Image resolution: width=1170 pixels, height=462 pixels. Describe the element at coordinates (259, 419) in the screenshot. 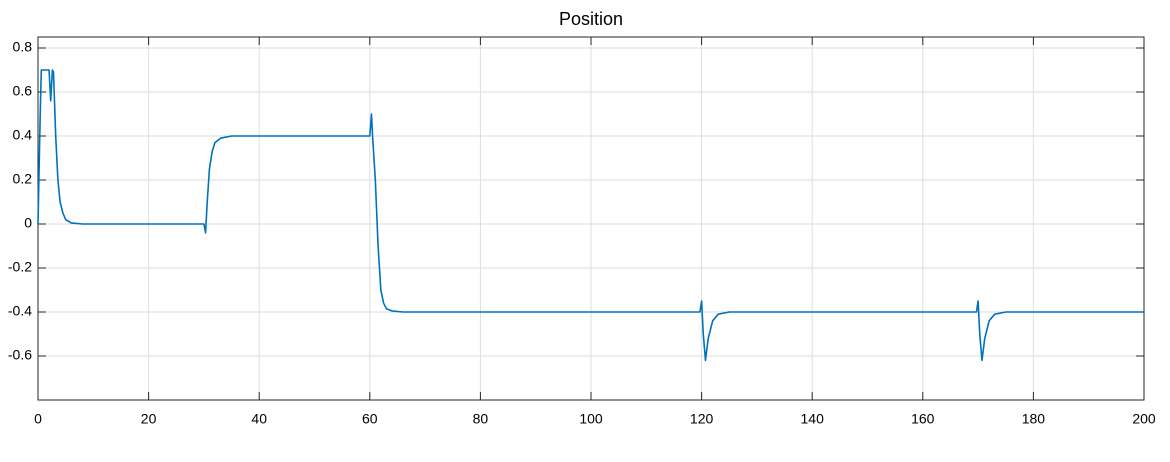

I see `x-tick-label: 40` at that location.